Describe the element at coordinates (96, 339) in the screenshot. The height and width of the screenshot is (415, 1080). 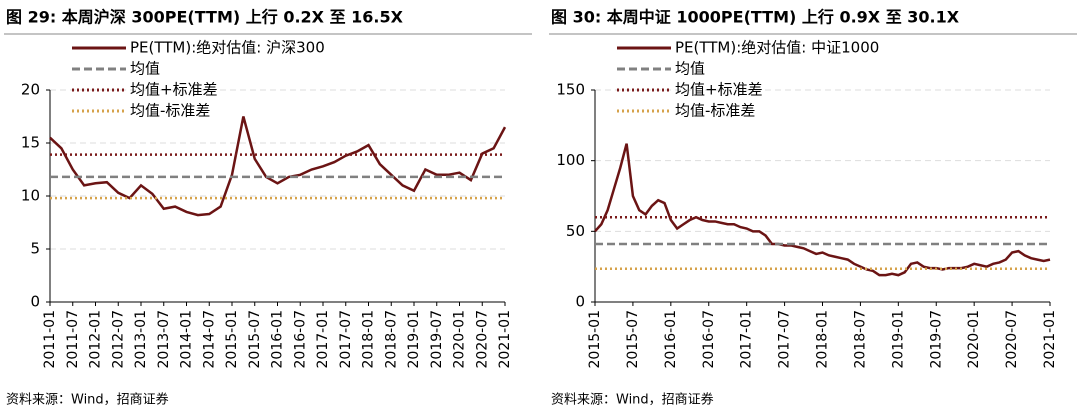
I see `x-tick-label: 2012-01` at that location.